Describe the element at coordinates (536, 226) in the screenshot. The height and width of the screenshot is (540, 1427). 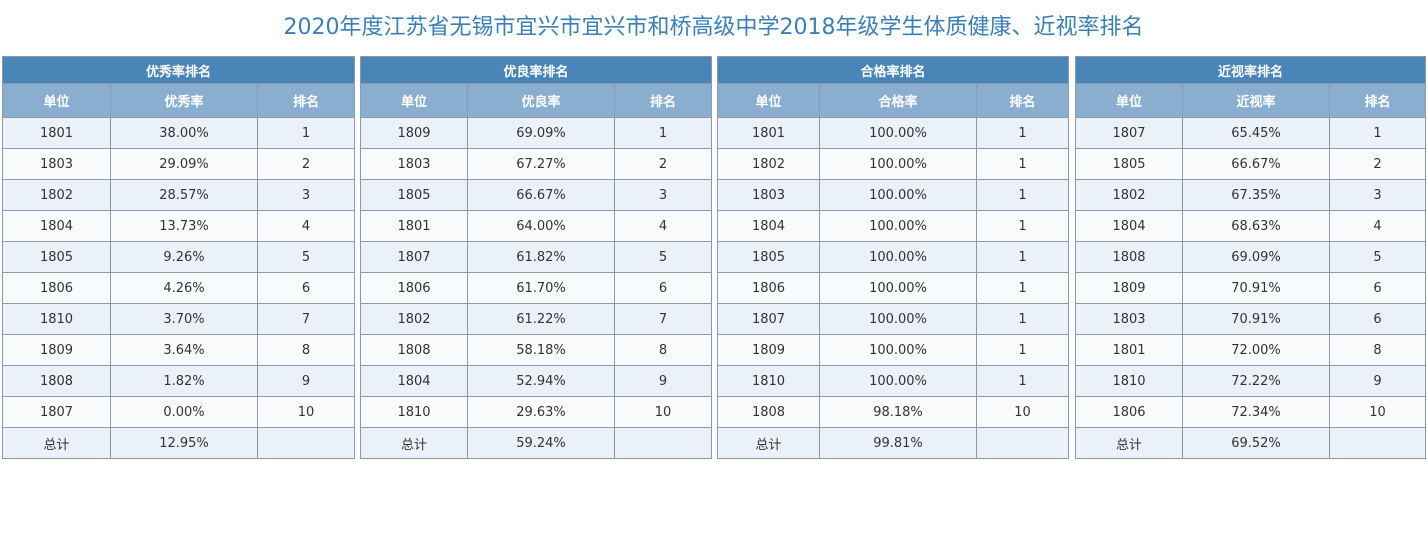
I see `table-row: 1801 64.00% 4` at that location.